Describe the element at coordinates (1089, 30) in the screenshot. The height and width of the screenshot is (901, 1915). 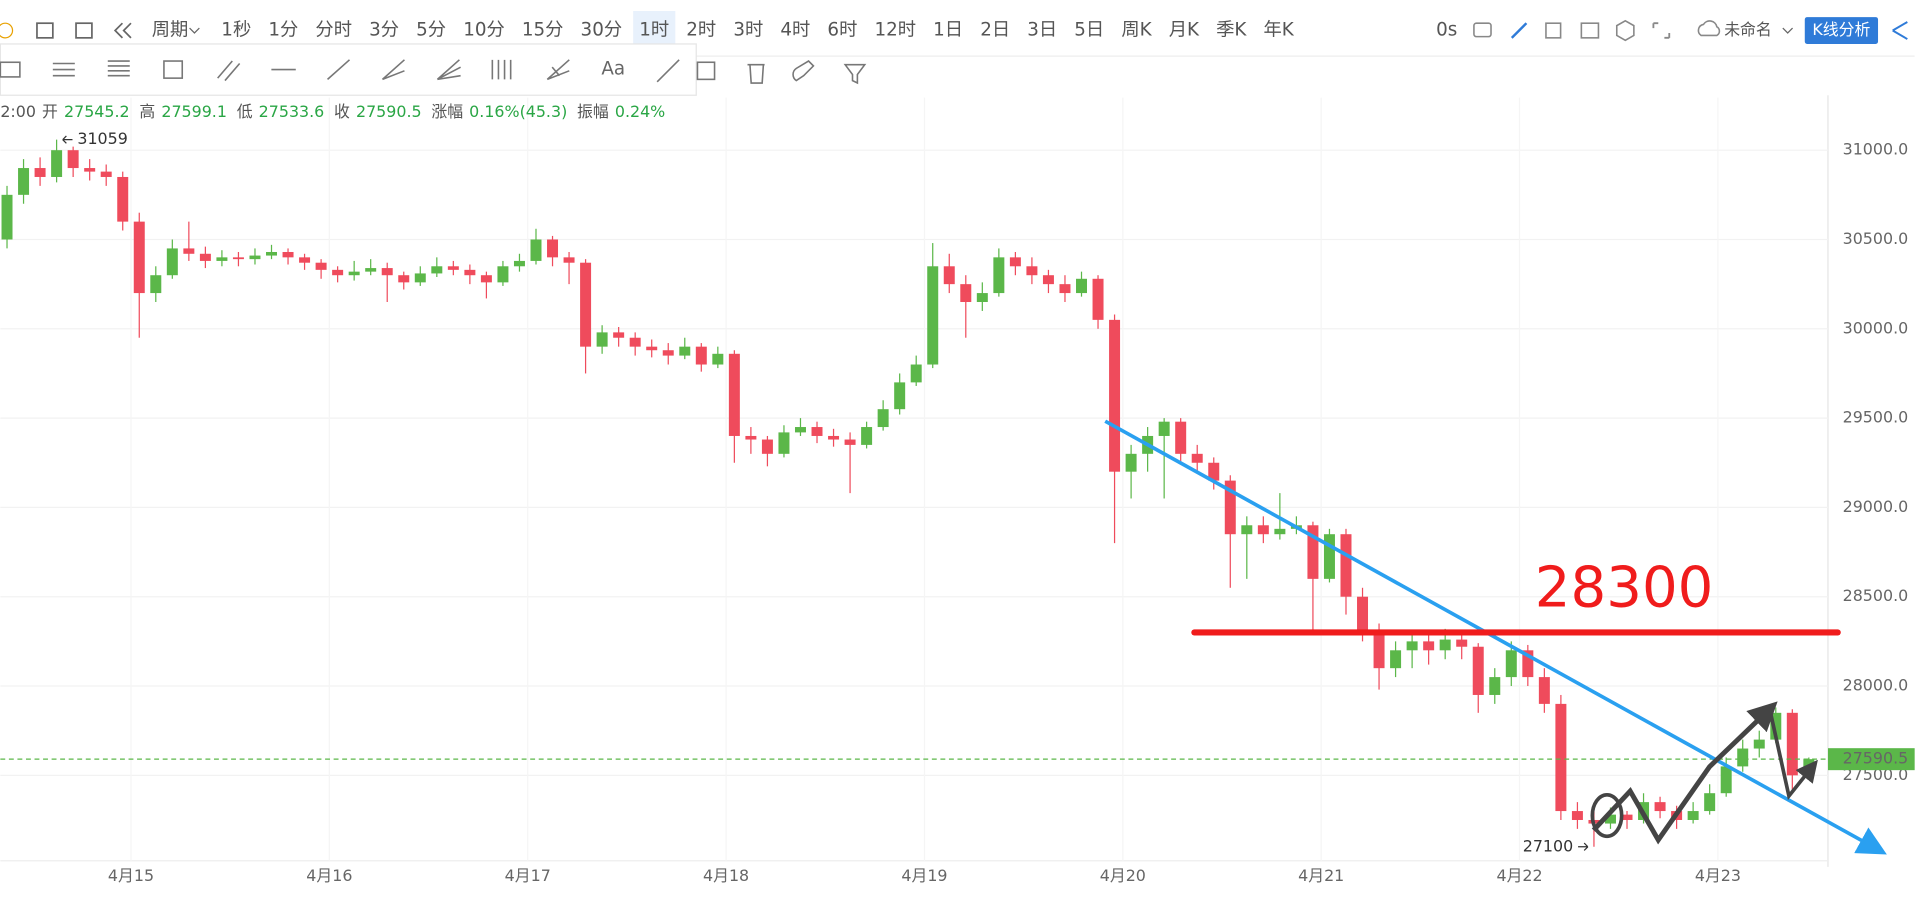
I see `period-button: 5日` at that location.